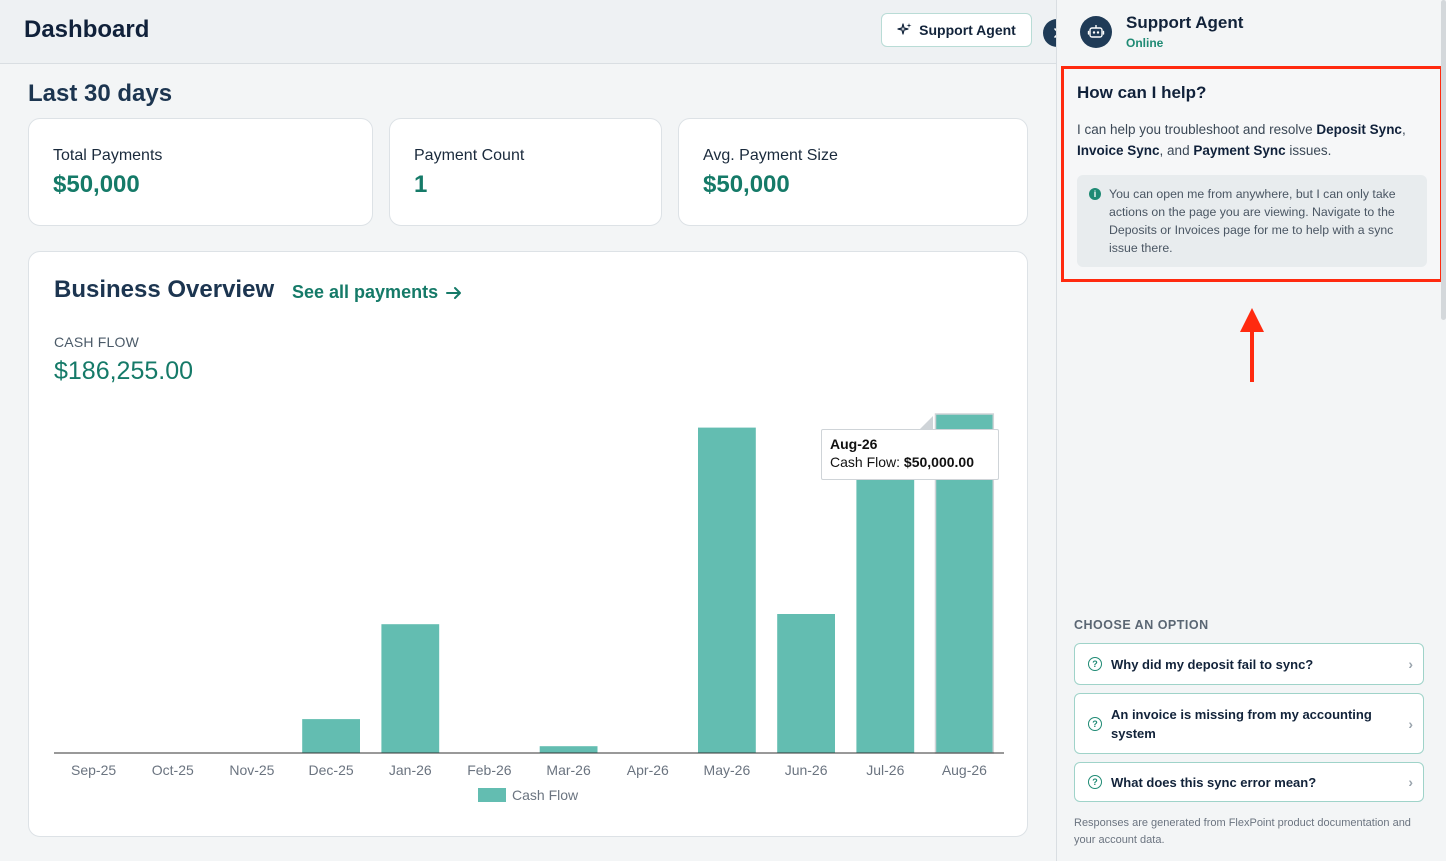 This screenshot has height=861, width=1446. Describe the element at coordinates (568, 770) in the screenshot. I see `x-tick-label: Mar-26` at that location.